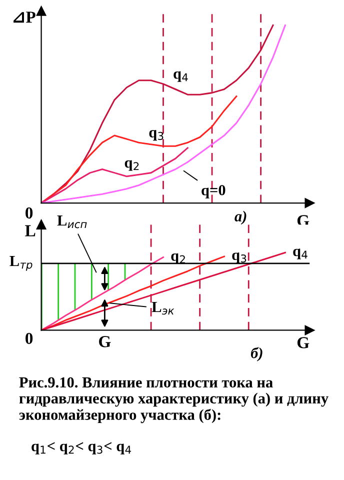  Describe the element at coordinates (30, 230) in the screenshot. I see `y-axis-title: L` at that location.